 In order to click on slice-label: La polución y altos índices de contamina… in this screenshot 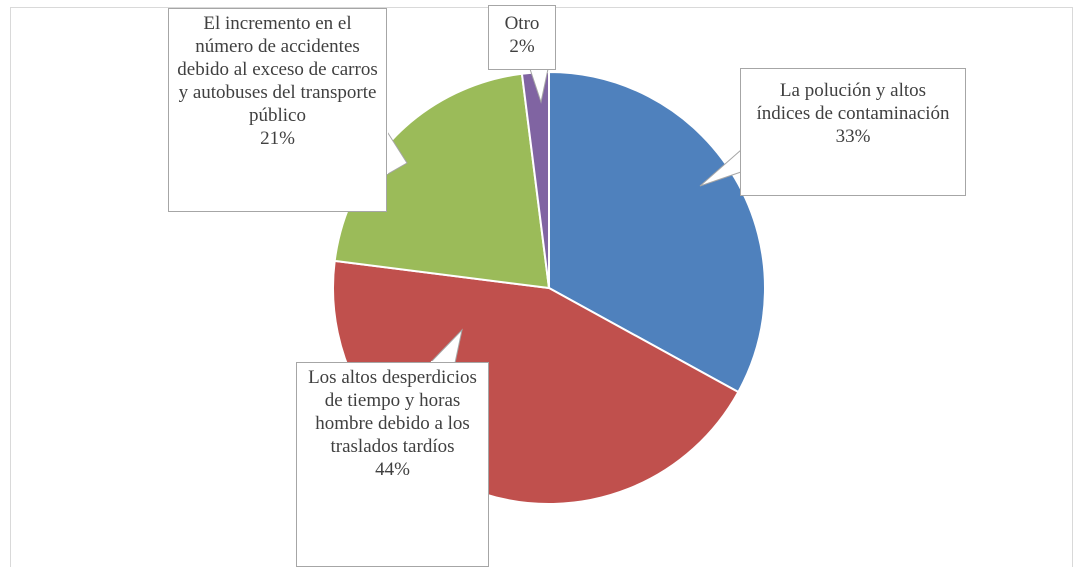, I will do `click(853, 102)`.